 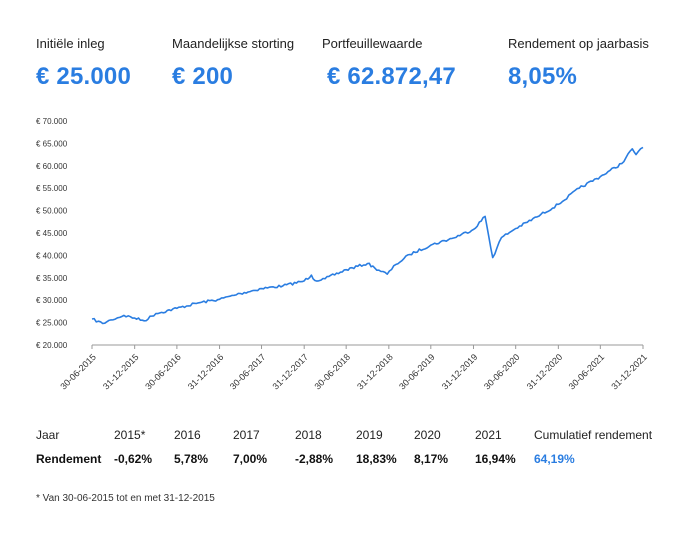 What do you see at coordinates (125, 498) in the screenshot?
I see `footnote: * Van 30-06-2015 tot en met 31-12-2015` at bounding box center [125, 498].